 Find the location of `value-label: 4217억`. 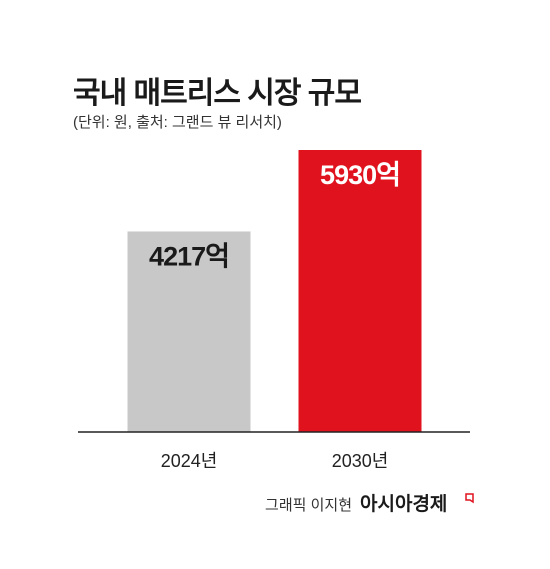

value-label: 4217억 is located at coordinates (189, 257).